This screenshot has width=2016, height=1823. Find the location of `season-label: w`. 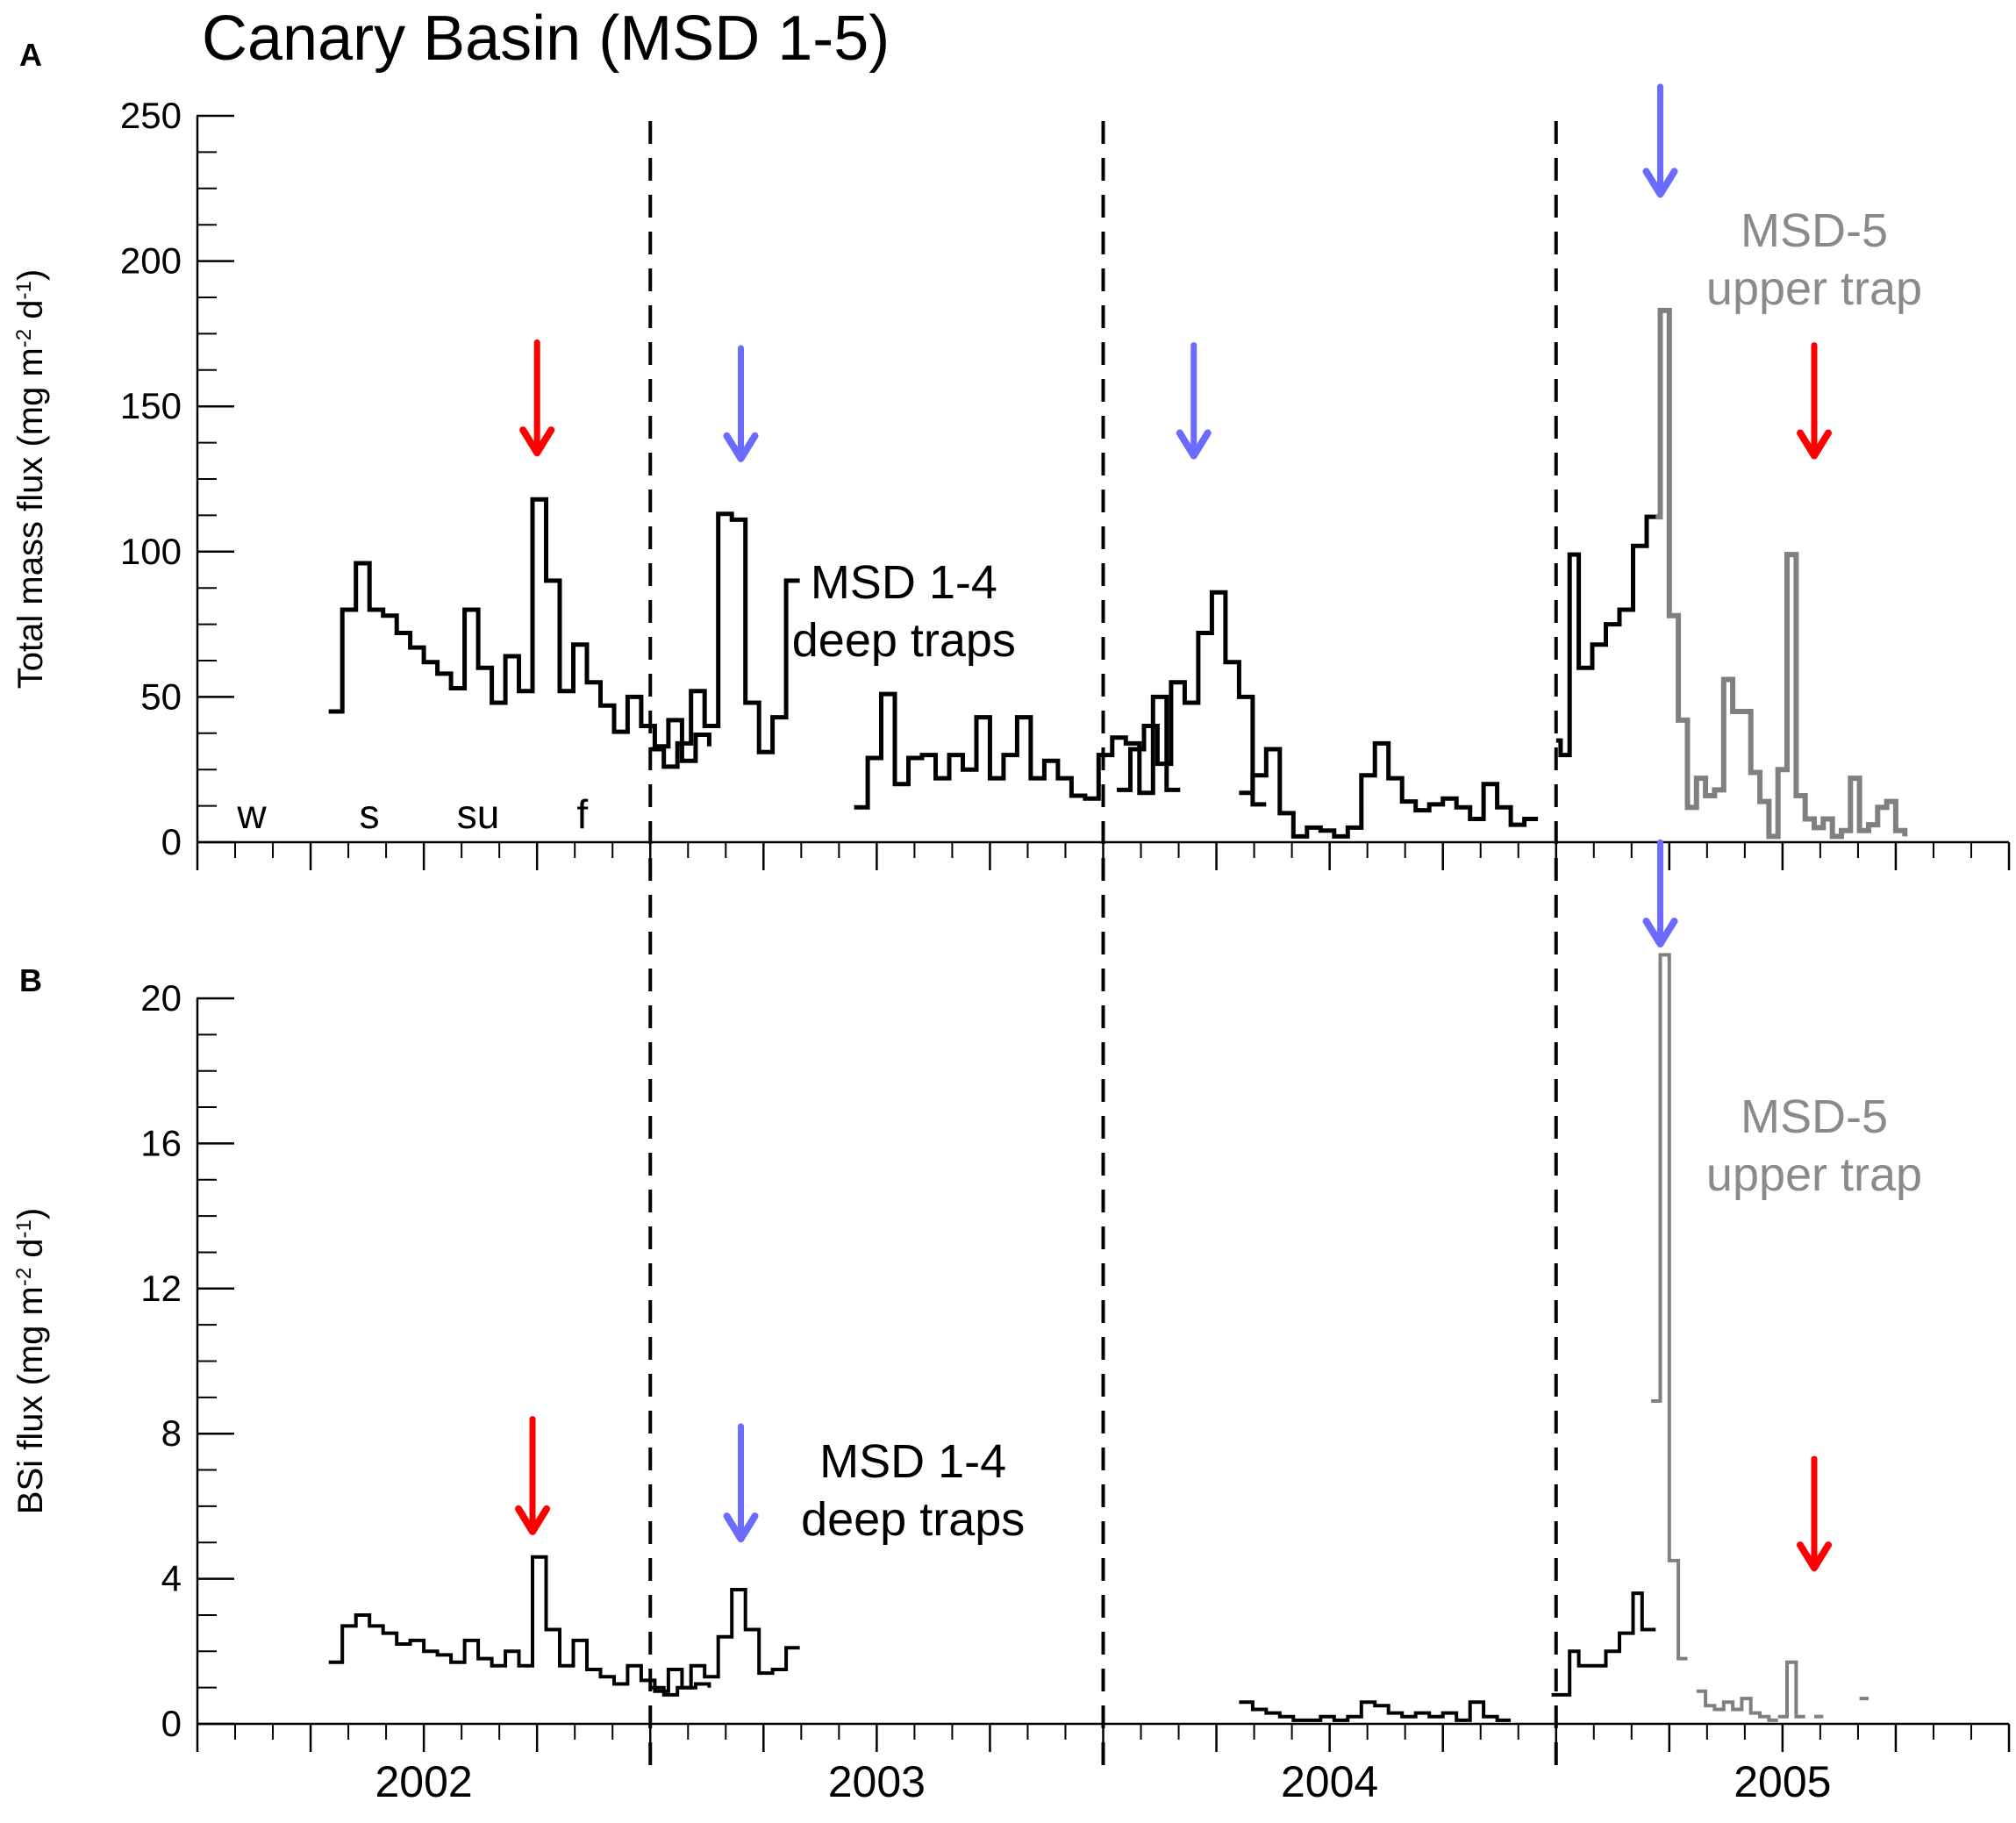

season-label: w is located at coordinates (251, 814).